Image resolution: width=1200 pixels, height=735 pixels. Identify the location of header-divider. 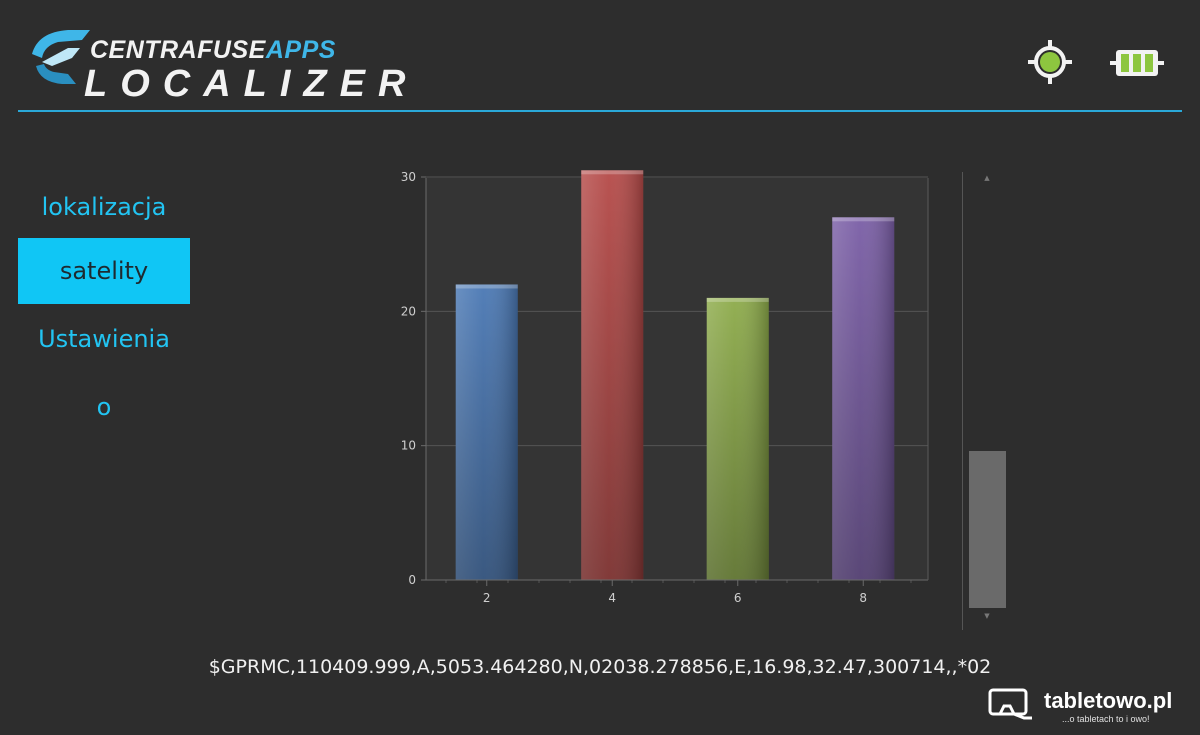
(600, 111).